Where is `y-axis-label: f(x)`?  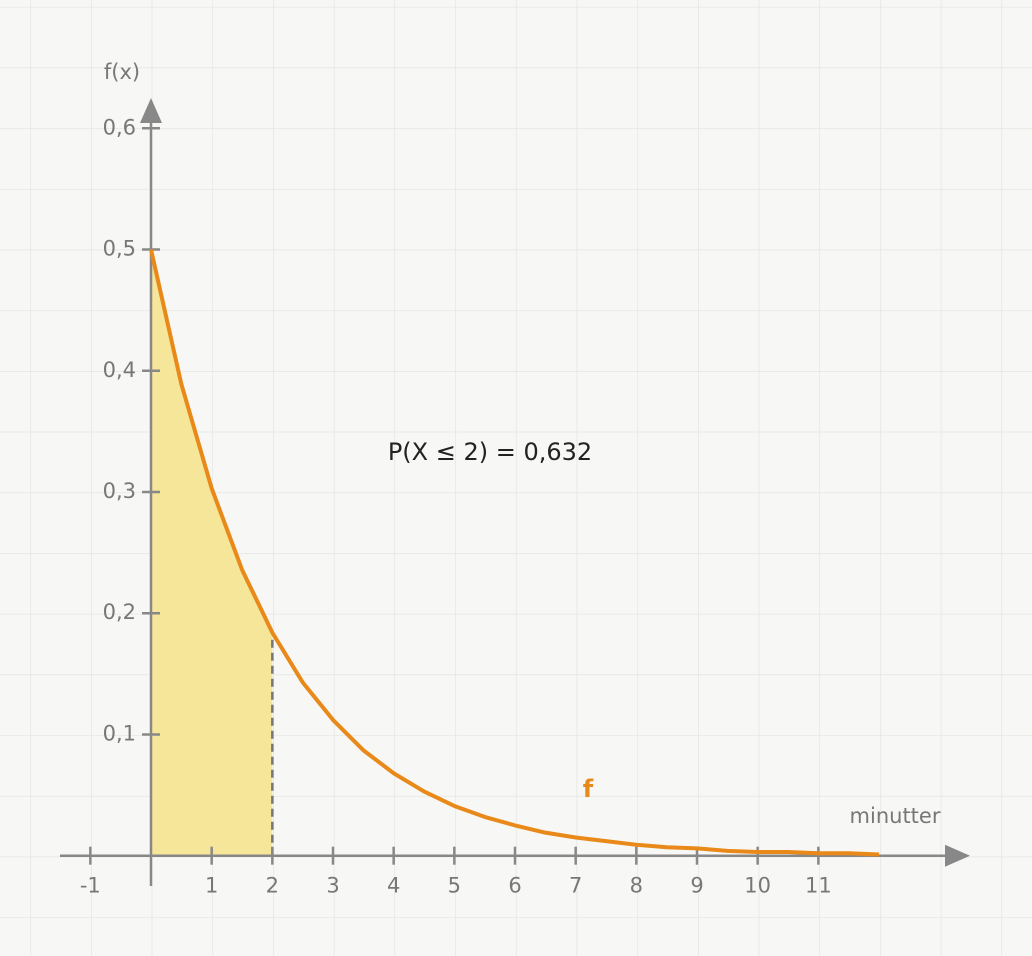 y-axis-label: f(x) is located at coordinates (122, 72).